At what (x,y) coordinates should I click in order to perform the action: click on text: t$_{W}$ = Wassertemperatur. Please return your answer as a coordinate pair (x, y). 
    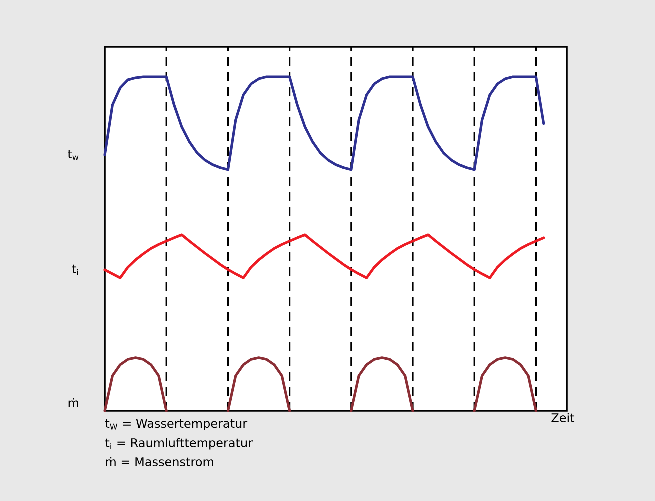
    Looking at the image, I should click on (177, 424).